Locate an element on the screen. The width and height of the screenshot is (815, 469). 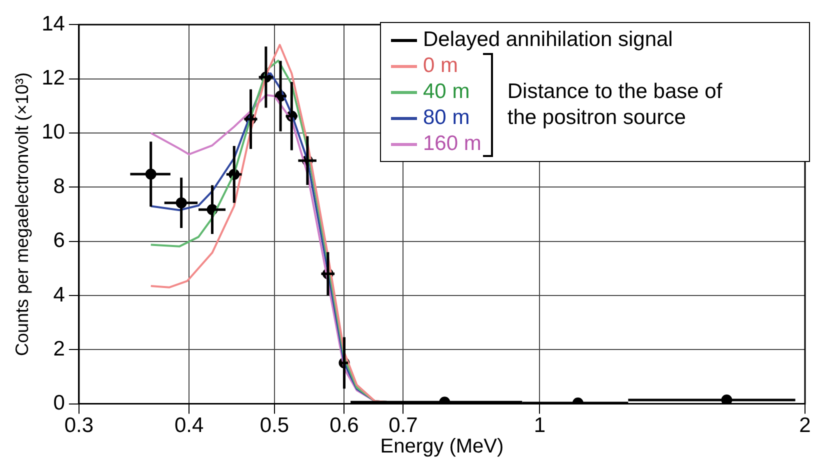
x-tick-label: 0.5 is located at coordinates (275, 426).